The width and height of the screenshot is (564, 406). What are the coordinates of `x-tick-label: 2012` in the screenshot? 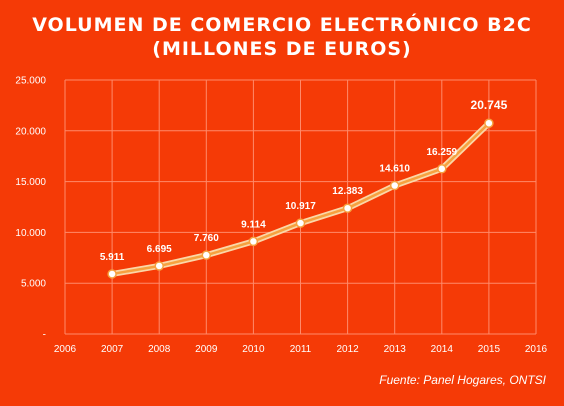 It's located at (347, 349).